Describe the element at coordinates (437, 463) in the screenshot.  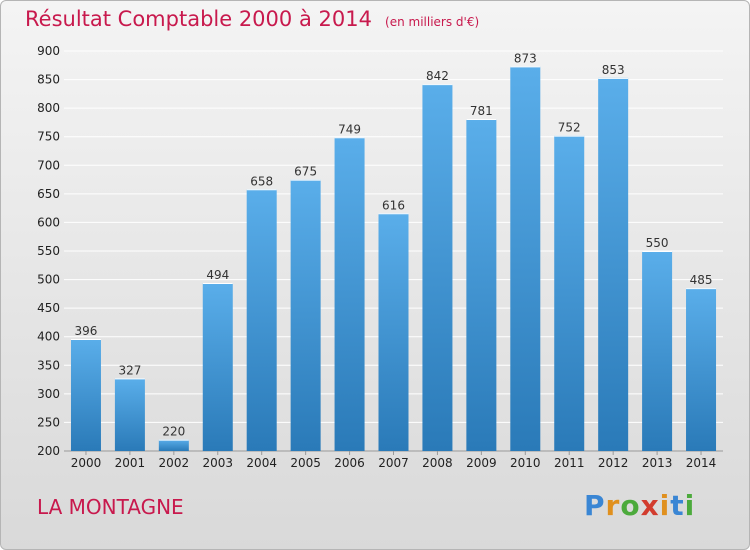
I see `x-tick-label: 2008` at that location.